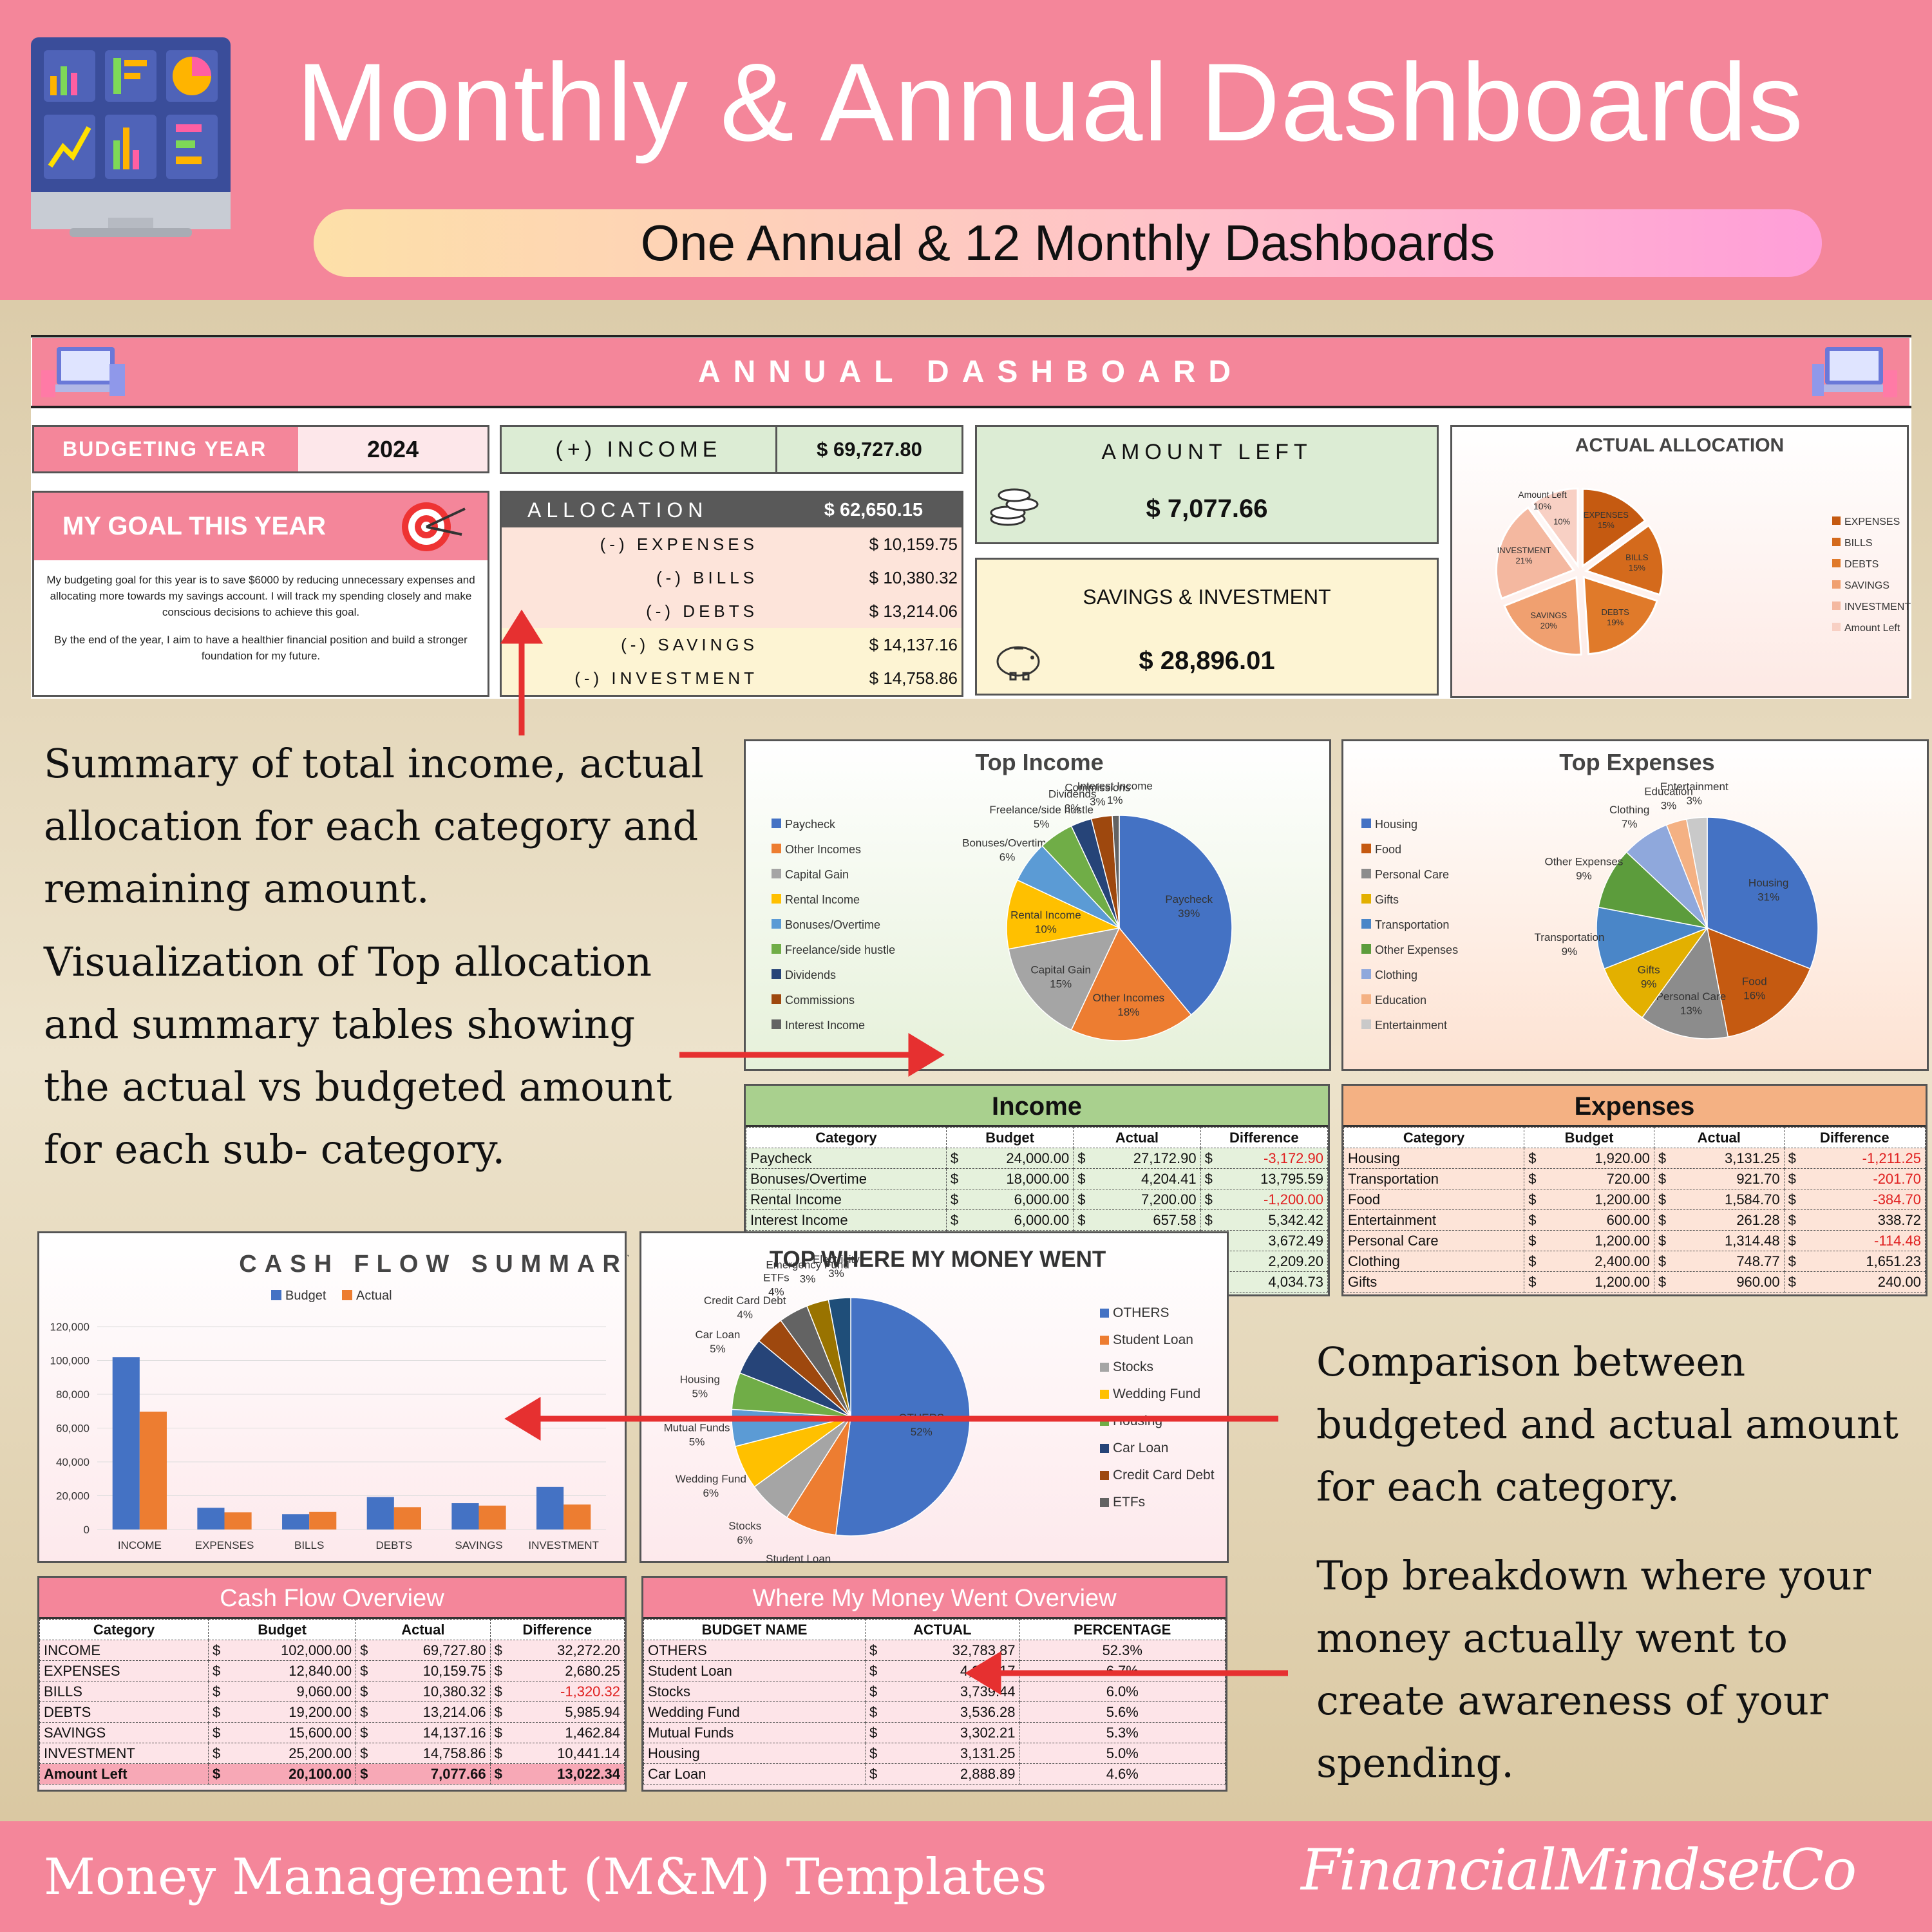 The width and height of the screenshot is (1932, 1932). I want to click on savings-label: SAVINGS & INVESTMENT, so click(1207, 597).